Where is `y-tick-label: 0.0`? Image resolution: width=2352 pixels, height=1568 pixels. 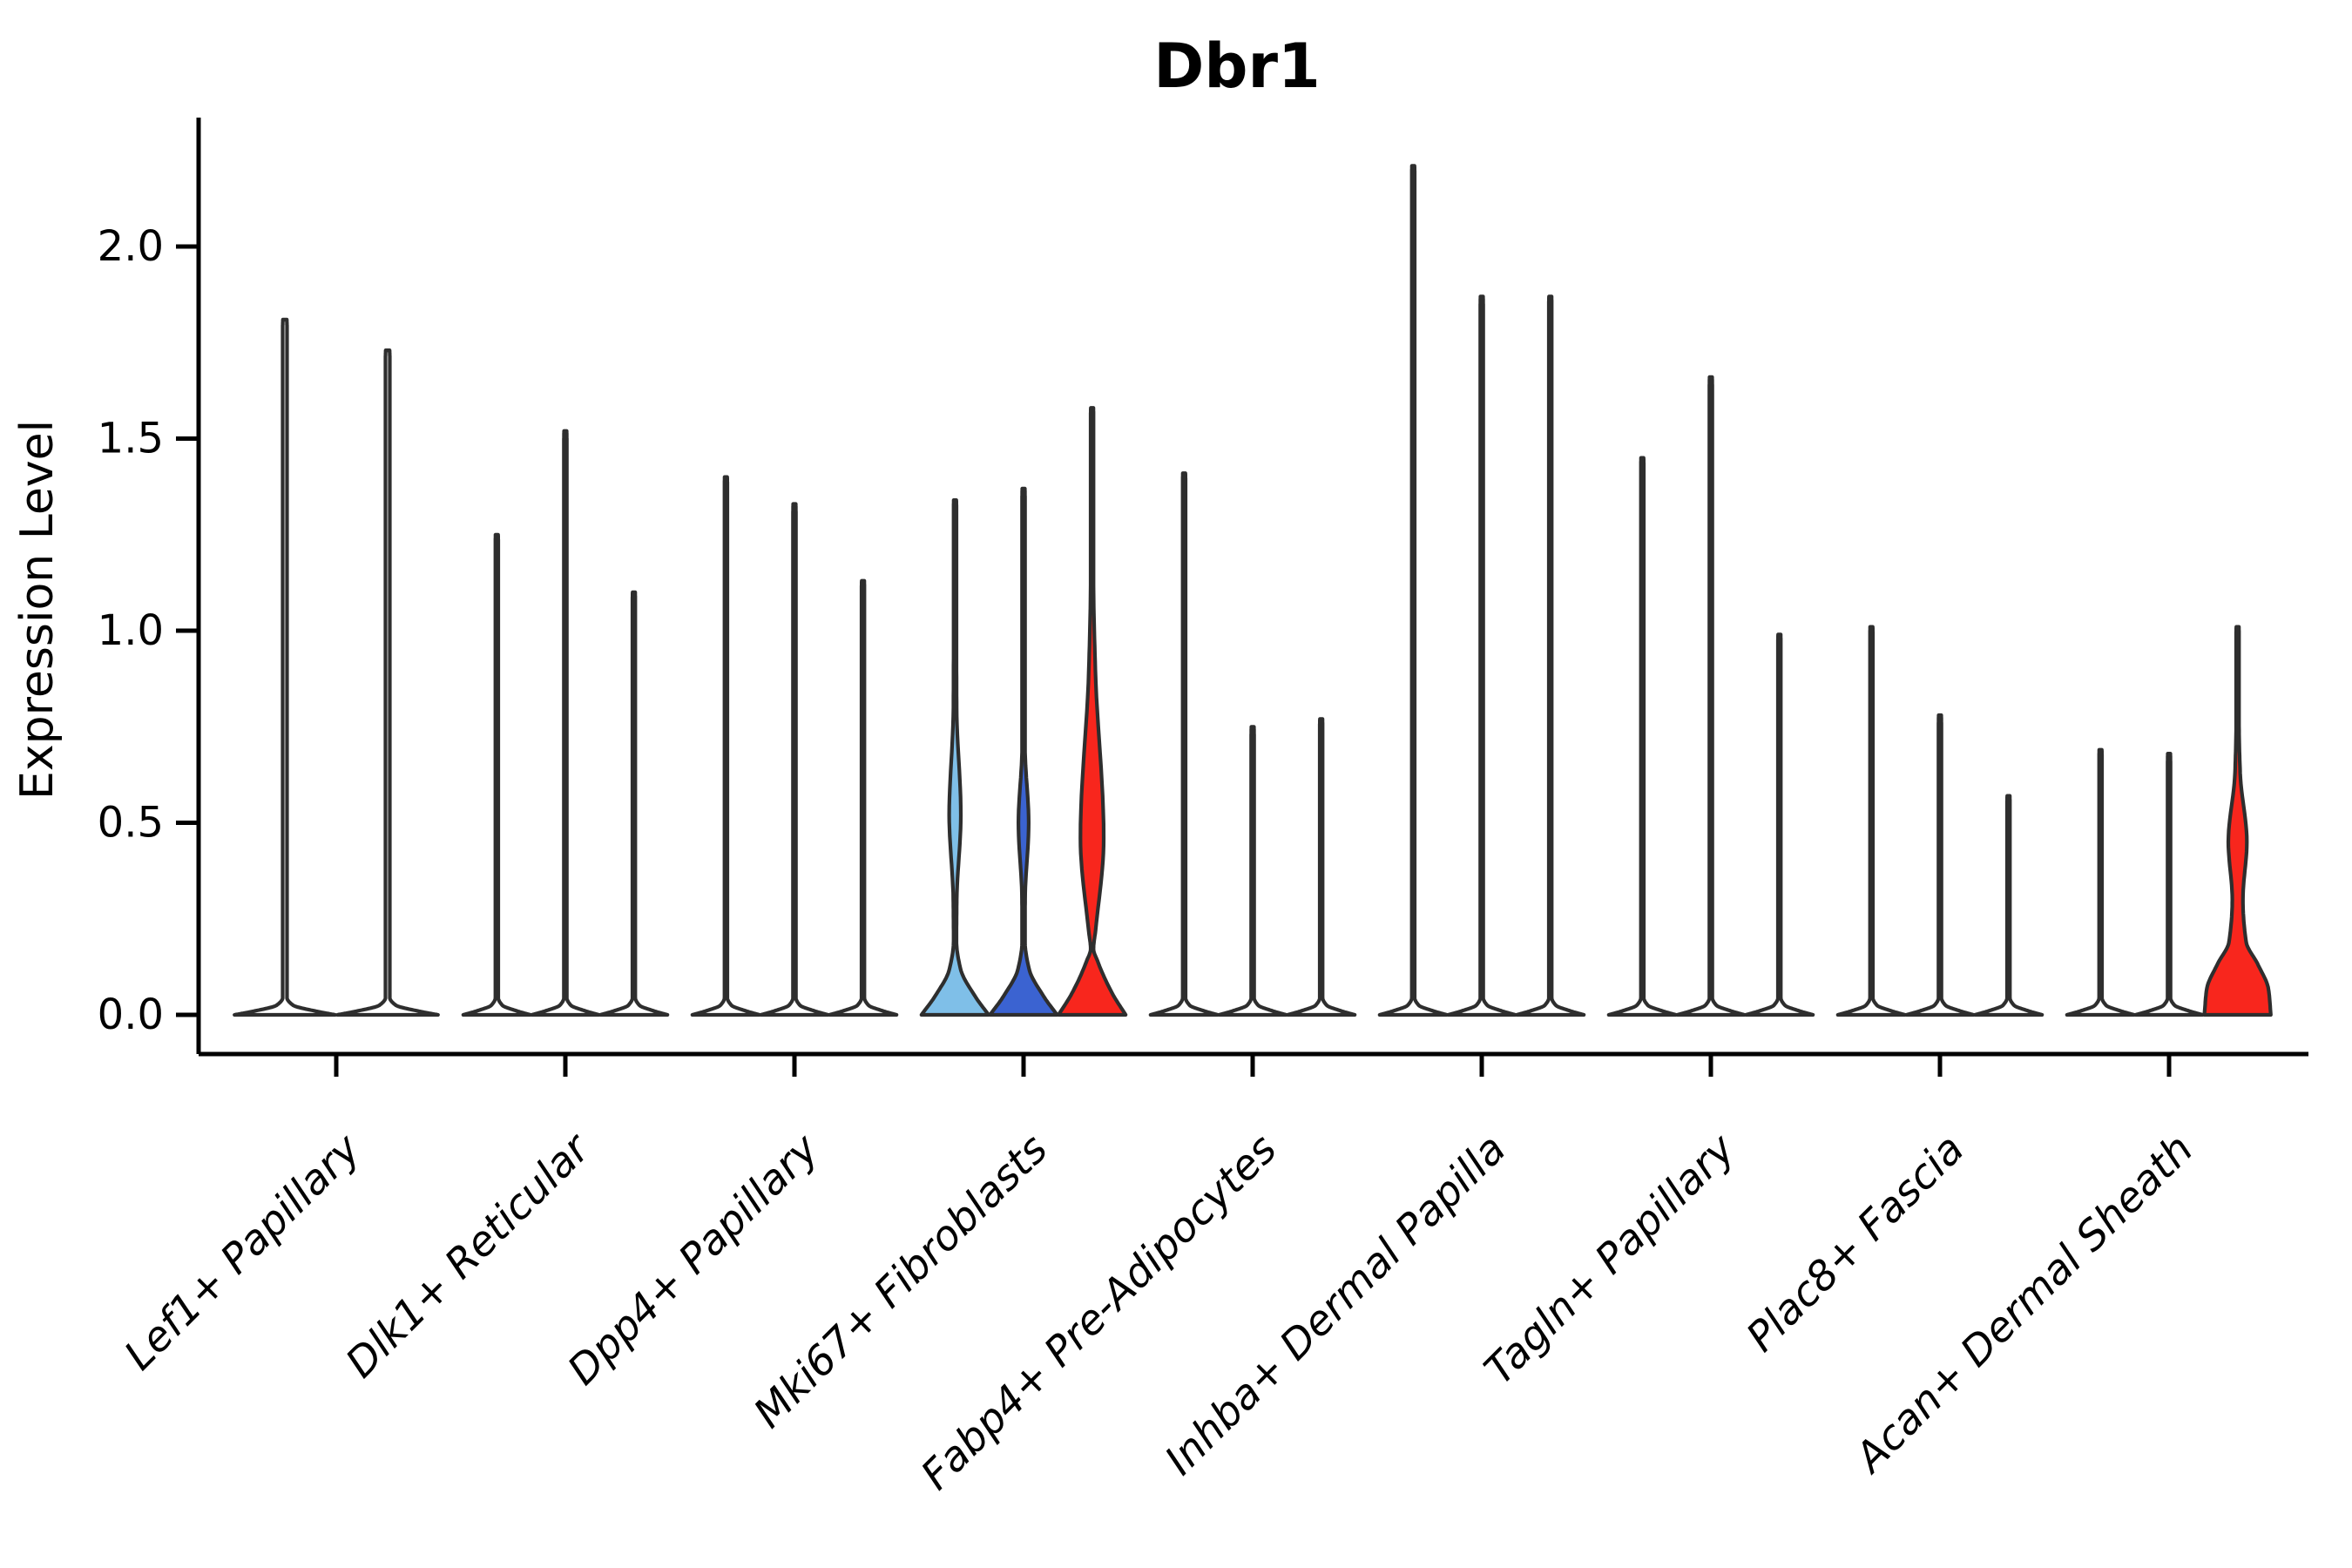 y-tick-label: 0.0 is located at coordinates (131, 1014).